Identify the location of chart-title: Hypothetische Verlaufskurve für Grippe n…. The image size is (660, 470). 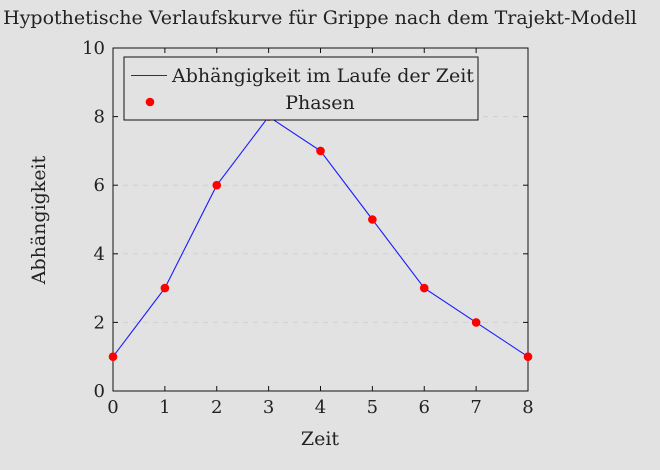
(320, 18).